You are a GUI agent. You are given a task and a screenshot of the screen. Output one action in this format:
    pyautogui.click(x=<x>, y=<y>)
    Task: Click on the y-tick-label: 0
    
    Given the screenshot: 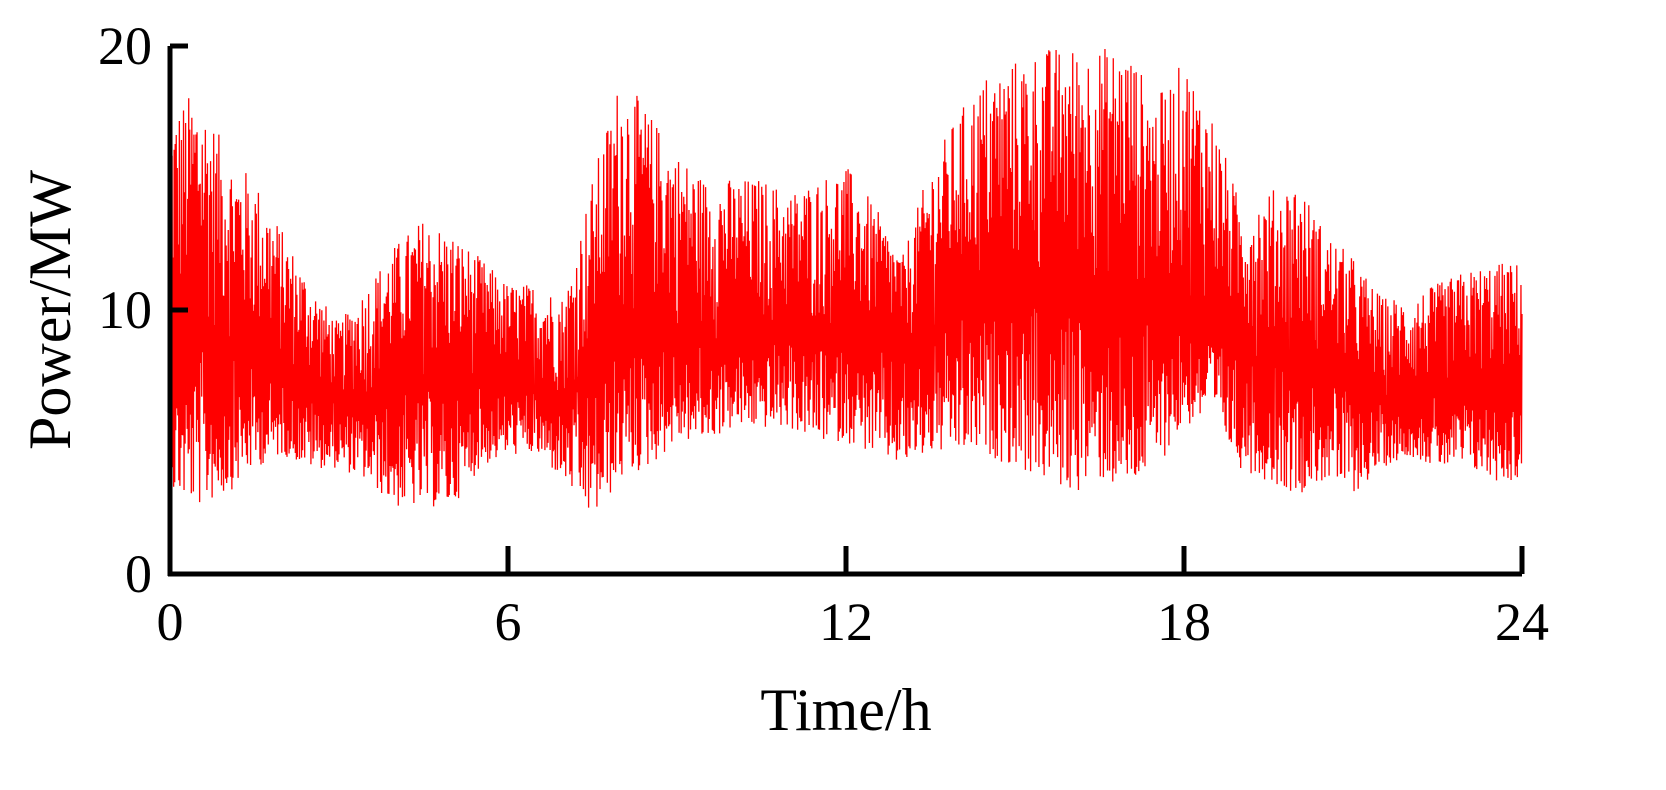 What is the action you would take?
    pyautogui.click(x=138, y=574)
    